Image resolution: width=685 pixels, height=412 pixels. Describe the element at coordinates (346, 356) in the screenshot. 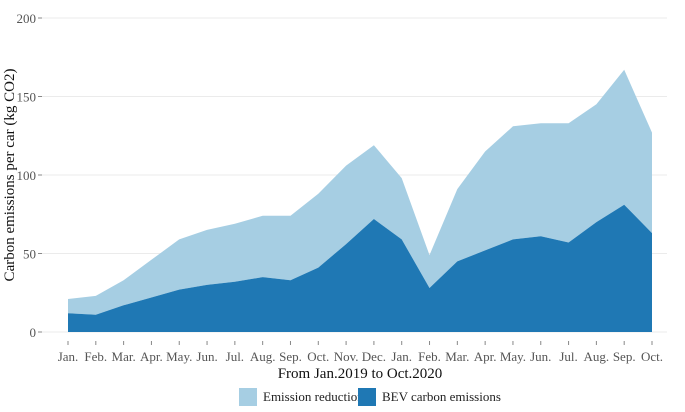

I see `x-tick-label: Nov.` at that location.